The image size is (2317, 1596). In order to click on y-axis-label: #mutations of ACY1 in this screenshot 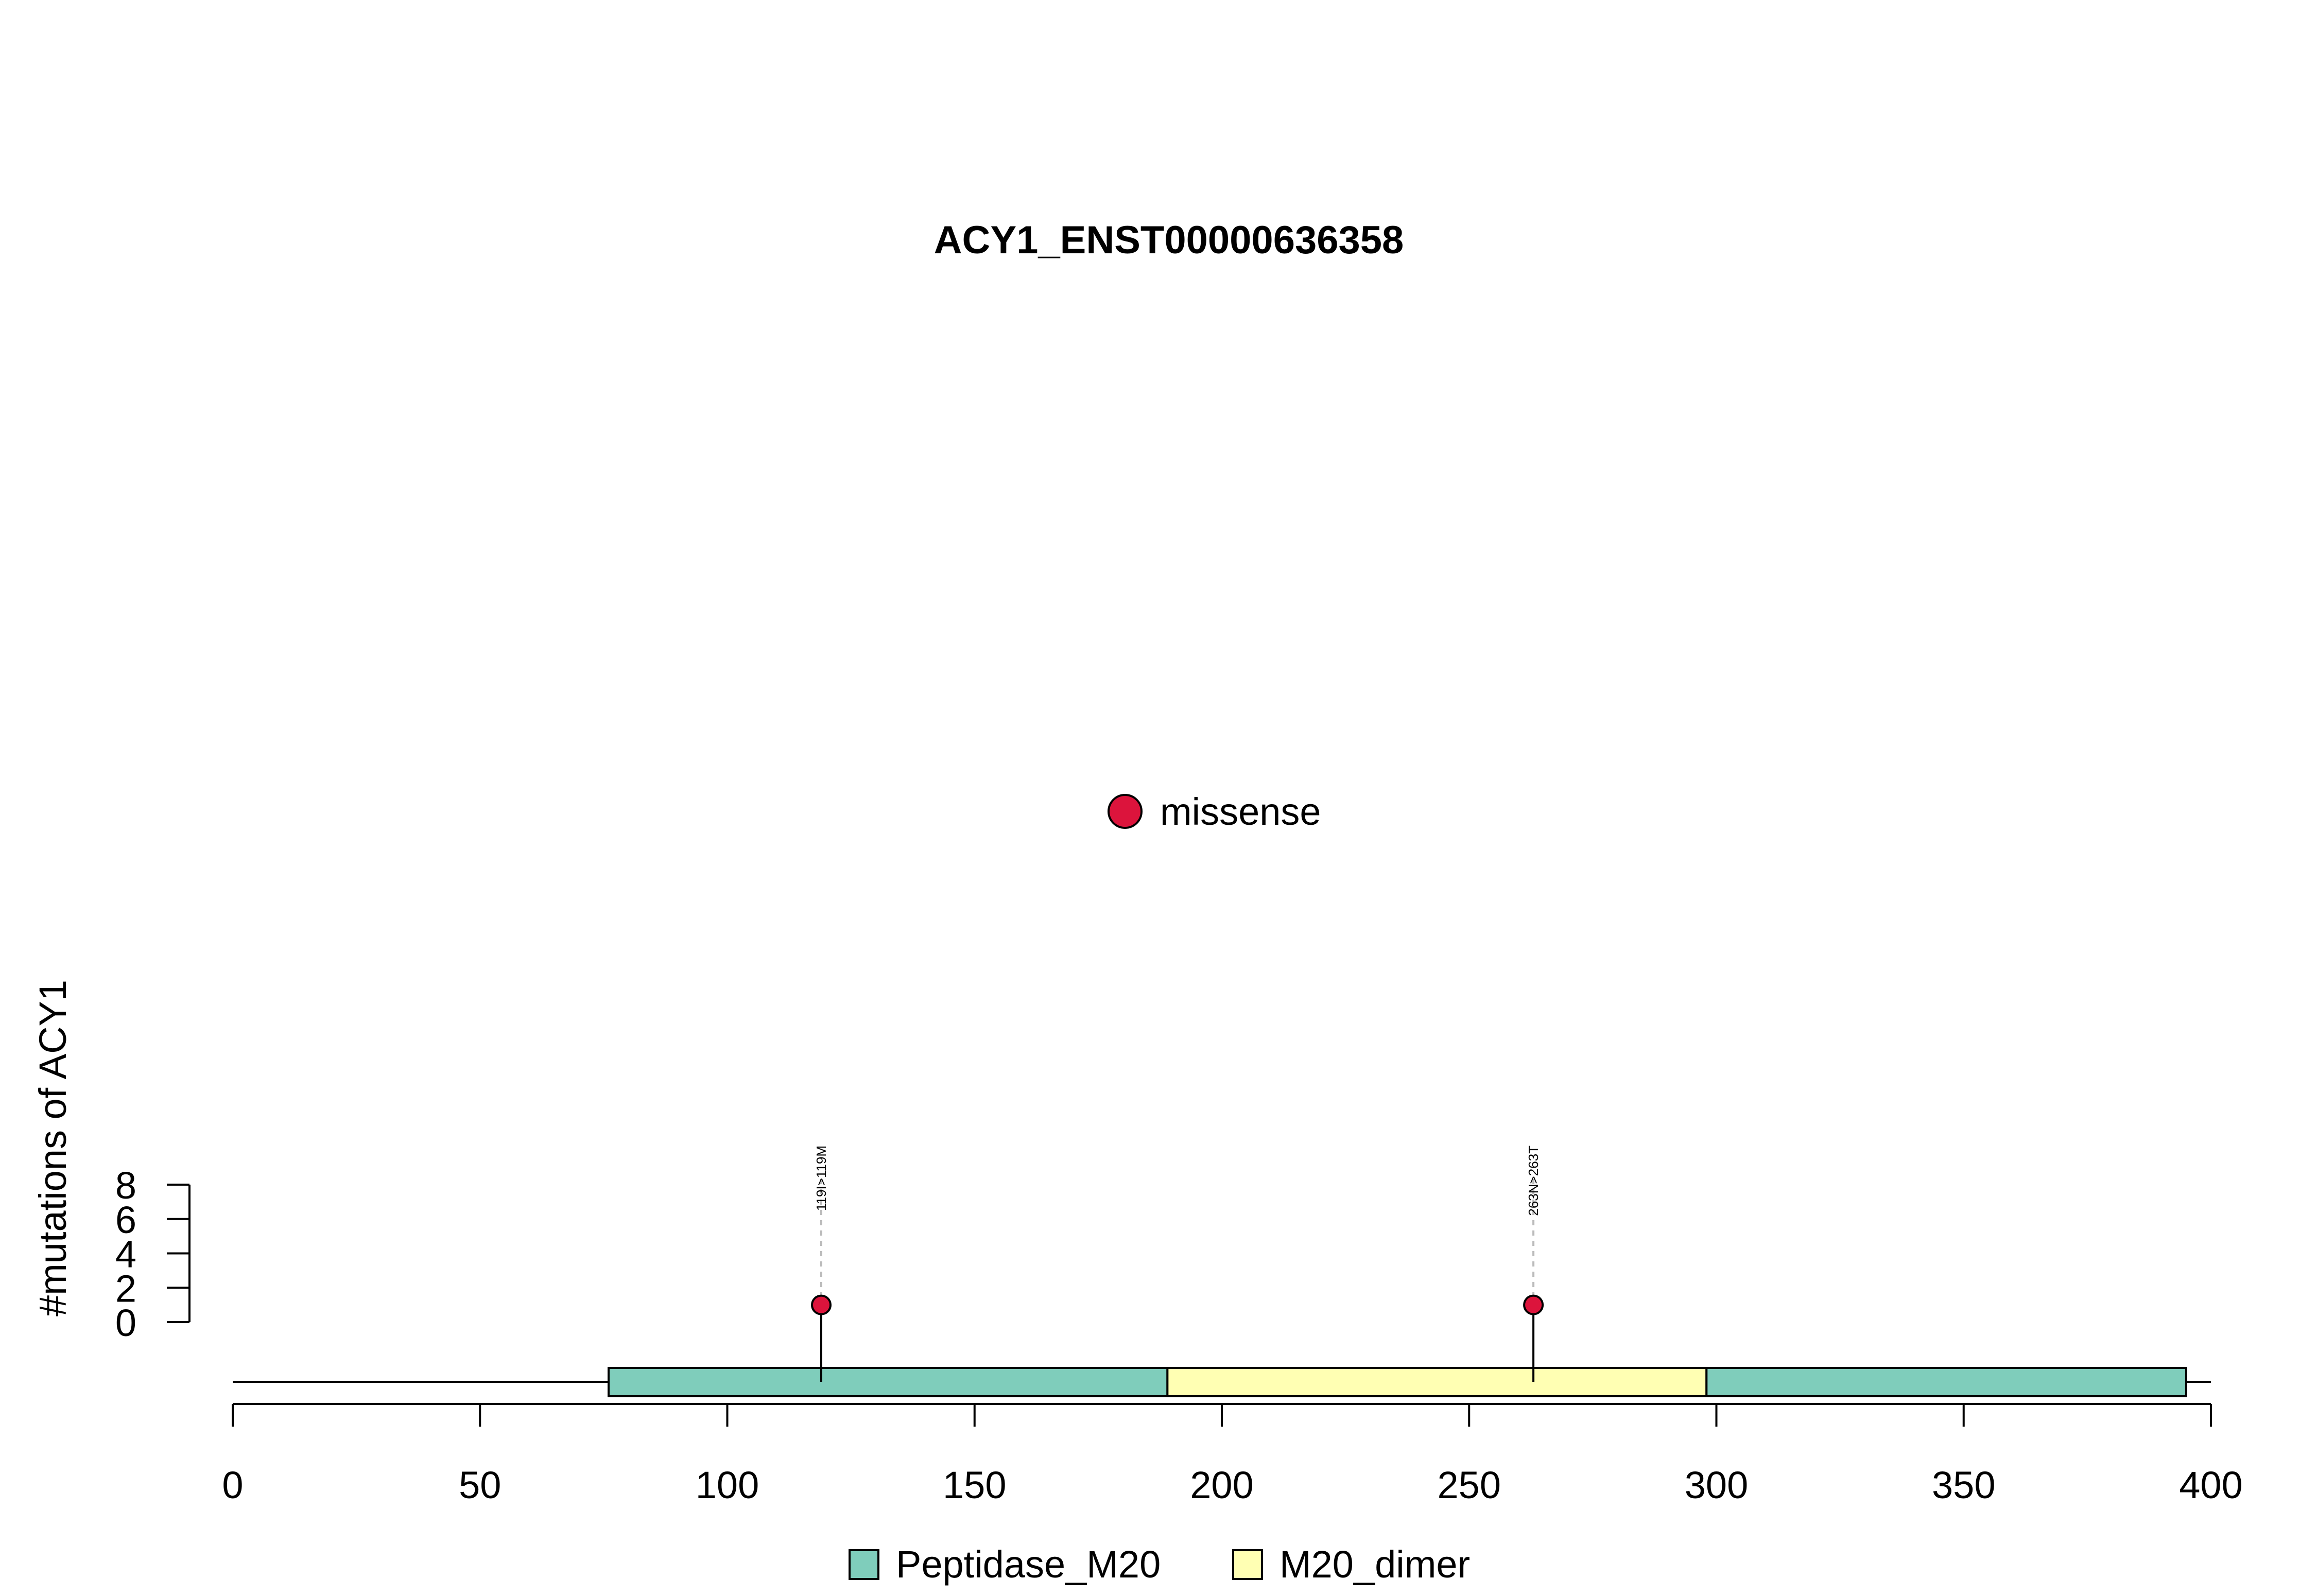, I will do `click(52, 1148)`.